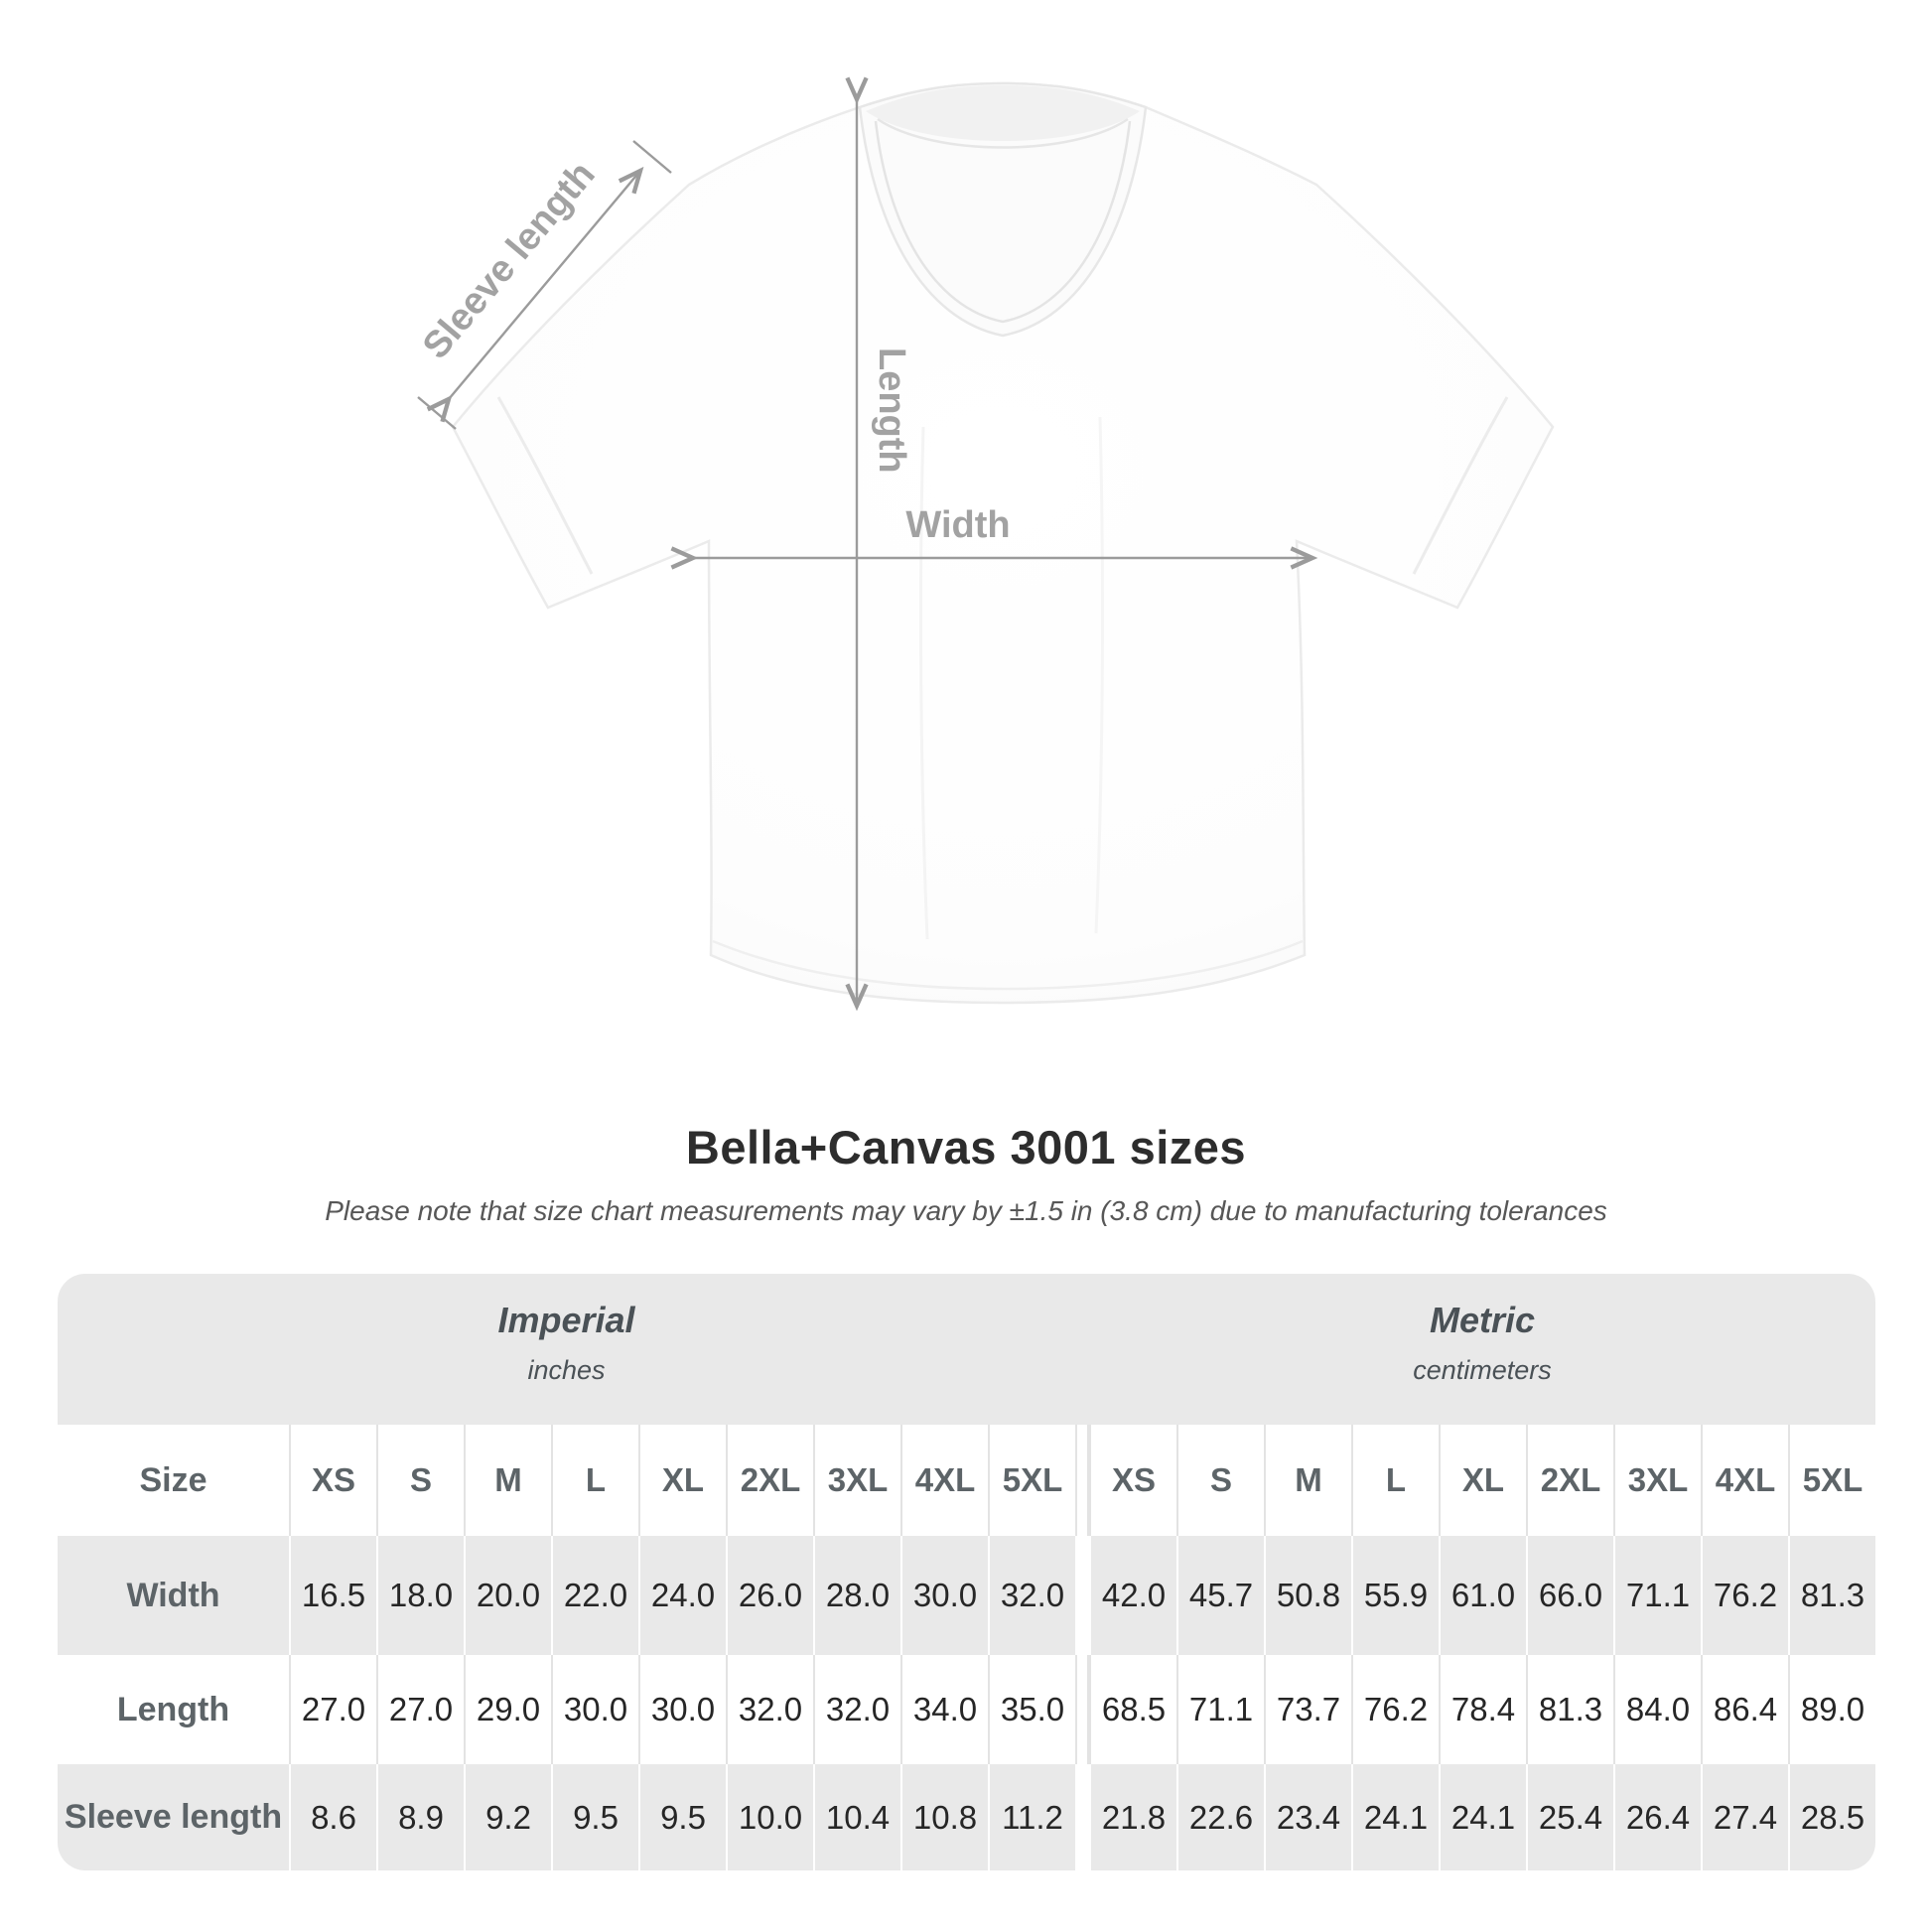 This screenshot has height=1932, width=1932. I want to click on table-row-length-imperial-cell: 34.0, so click(944, 1709).